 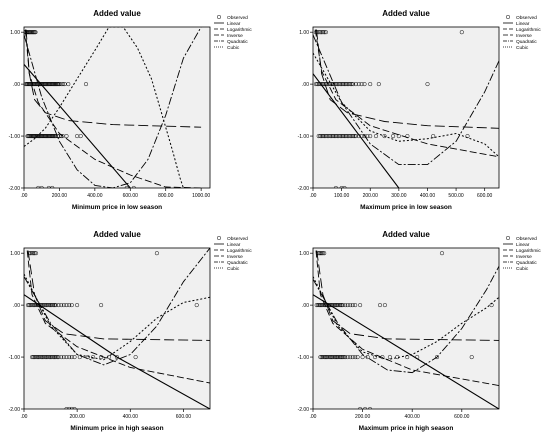 What do you see at coordinates (526, 42) in the screenshot?
I see `legend-label-quadratic: Quadratic` at bounding box center [526, 42].